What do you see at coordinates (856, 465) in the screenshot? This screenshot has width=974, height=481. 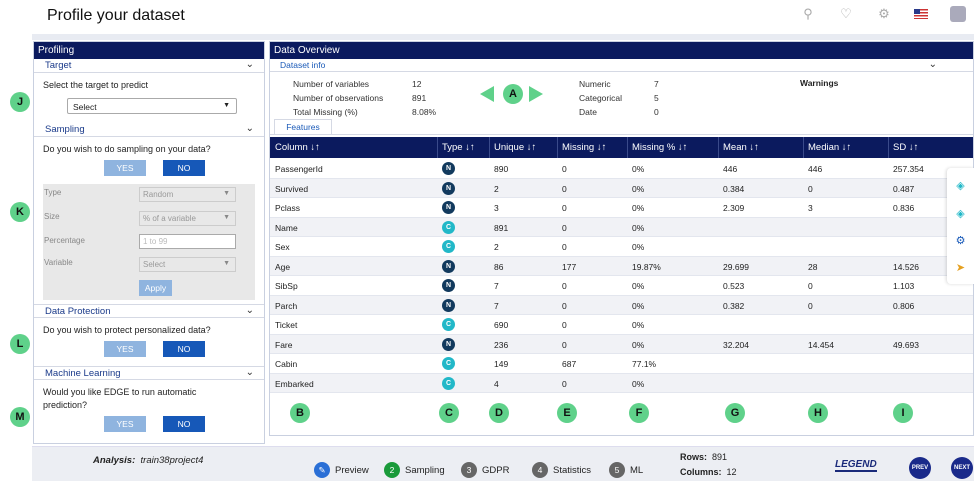 I see `legend-button: LEGEND` at bounding box center [856, 465].